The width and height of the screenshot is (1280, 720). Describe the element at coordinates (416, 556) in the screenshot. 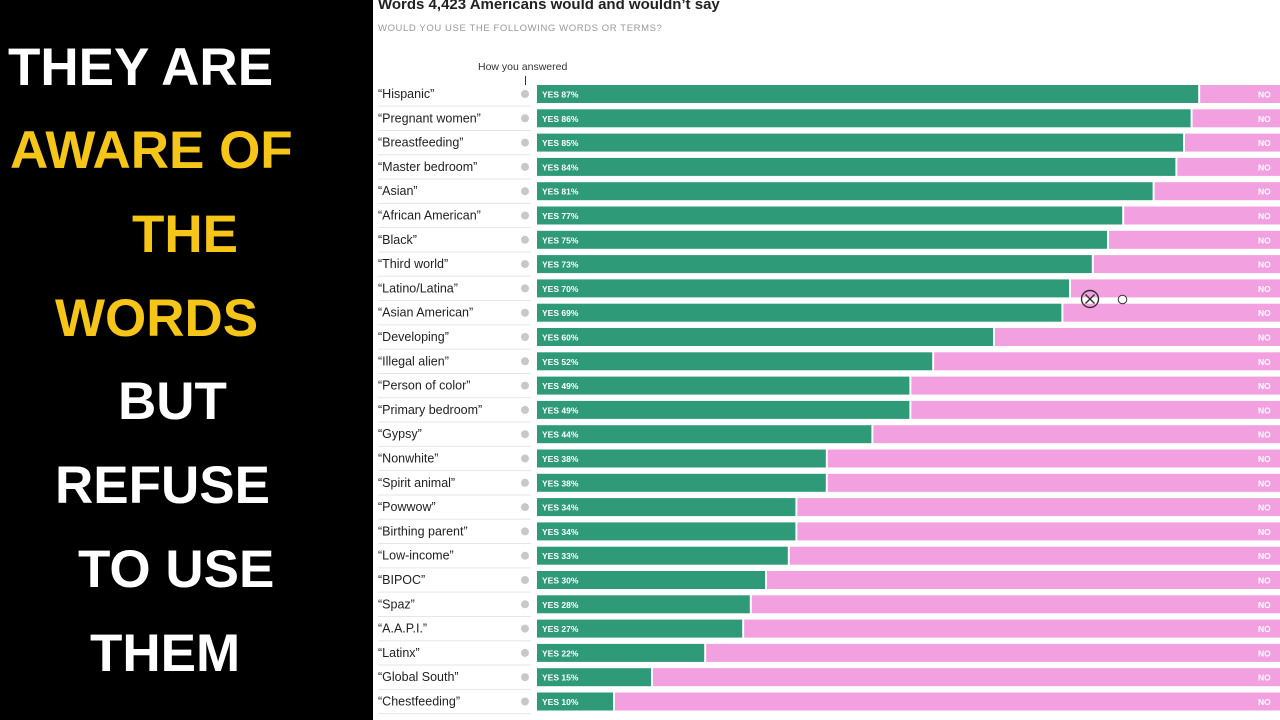

I see `category-label: “Low-income”` at that location.